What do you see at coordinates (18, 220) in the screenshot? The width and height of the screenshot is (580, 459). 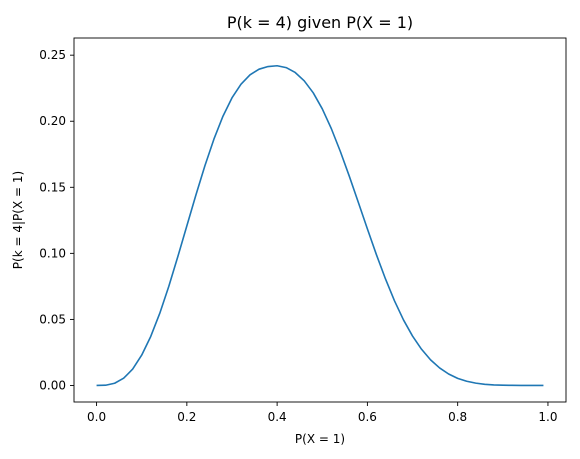 I see `y-axis-label: P(k = 4|P(X = 1)` at bounding box center [18, 220].